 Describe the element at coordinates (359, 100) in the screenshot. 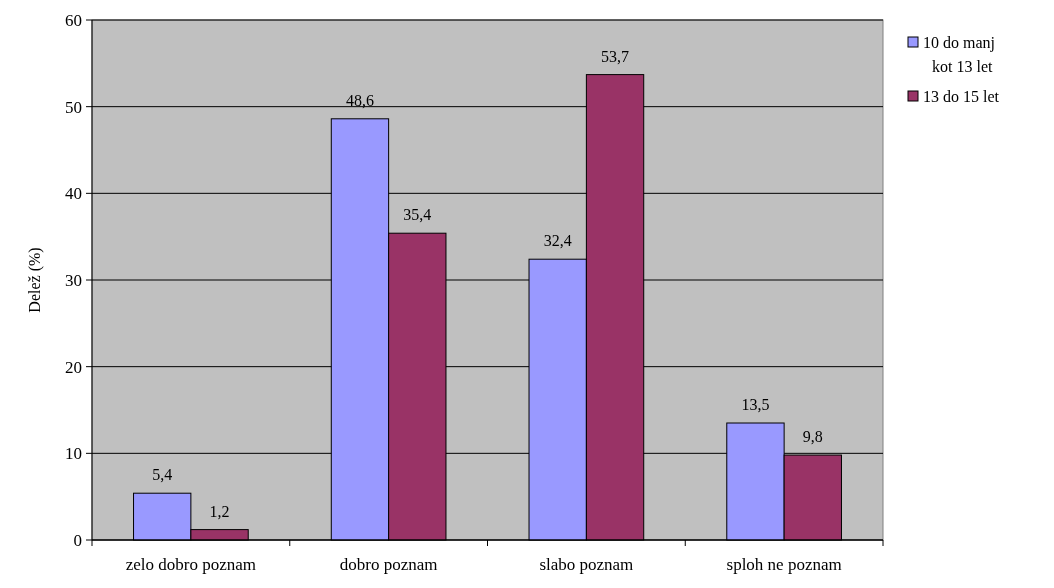

I see `data-label: 48,6` at that location.